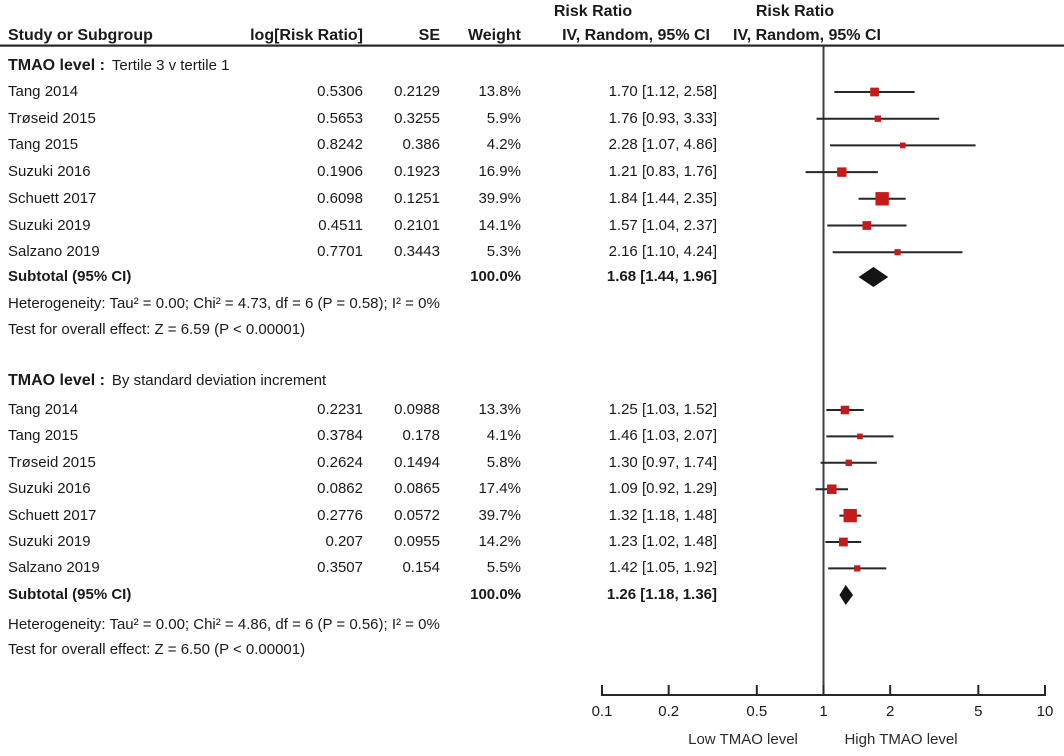 The width and height of the screenshot is (1064, 756). What do you see at coordinates (56, 380) in the screenshot?
I see `subgroup-label-bold: TMAO level :` at bounding box center [56, 380].